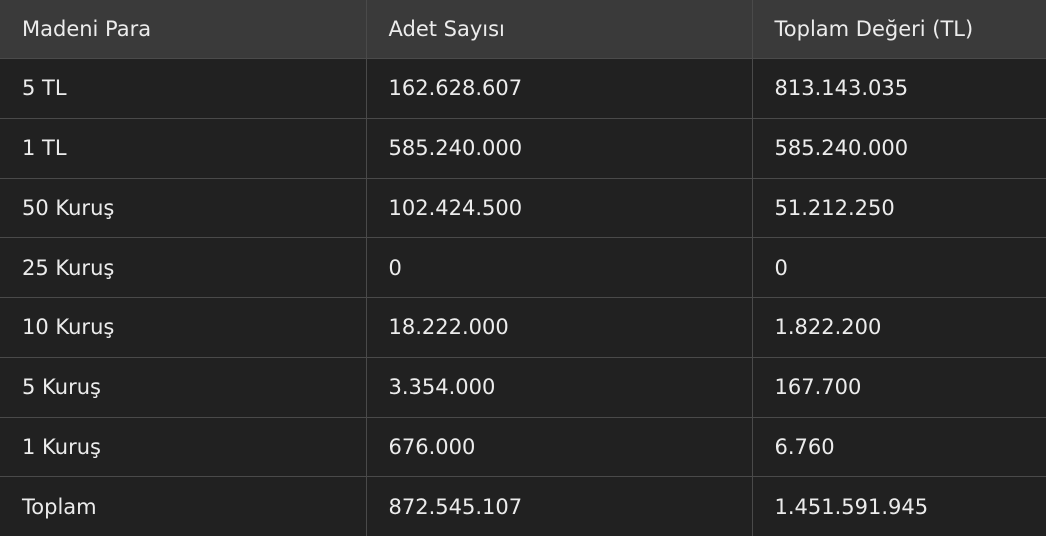 Image resolution: width=1046 pixels, height=536 pixels. I want to click on cell-total-value: 167.700, so click(898, 387).